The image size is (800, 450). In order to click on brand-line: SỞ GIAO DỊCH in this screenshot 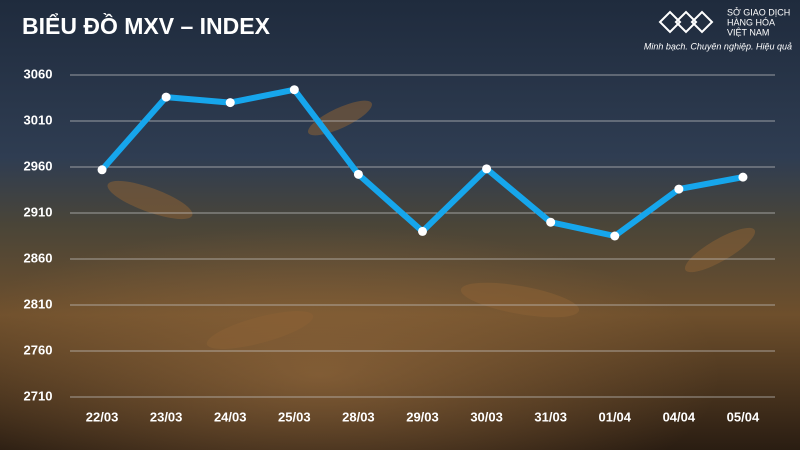, I will do `click(758, 11)`.